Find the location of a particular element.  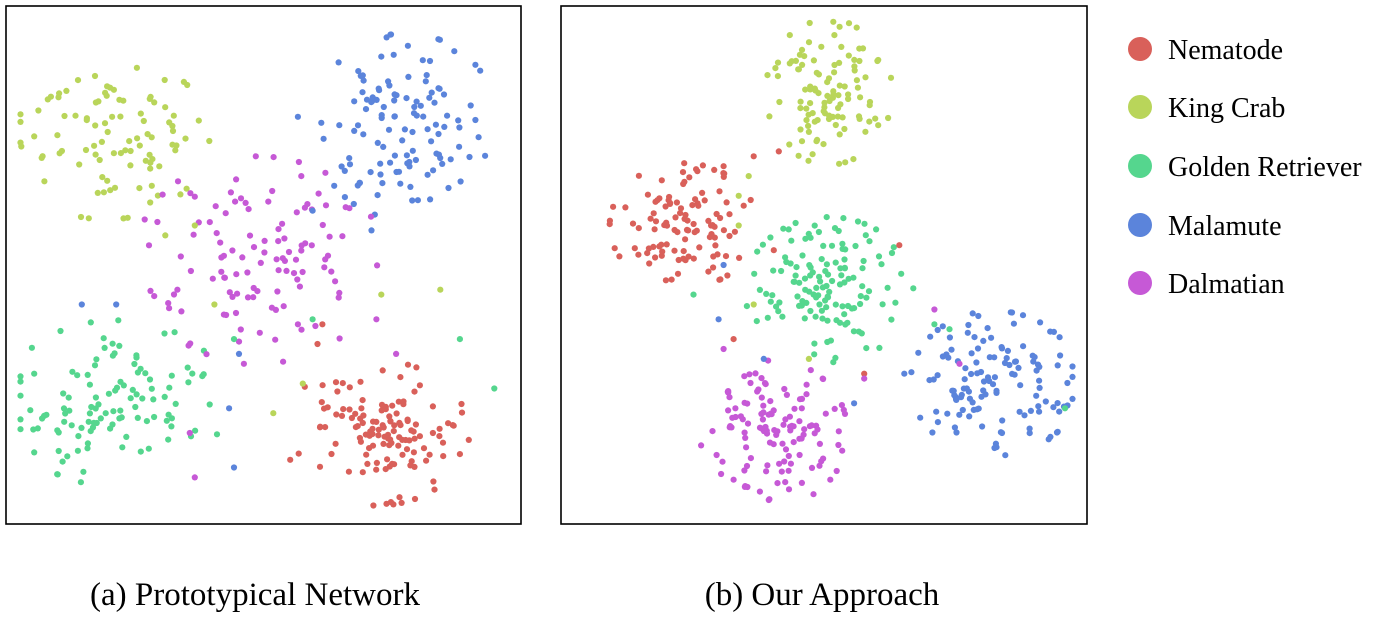

legend-label-golden-retriever: Golden Retriever is located at coordinates (1265, 167).